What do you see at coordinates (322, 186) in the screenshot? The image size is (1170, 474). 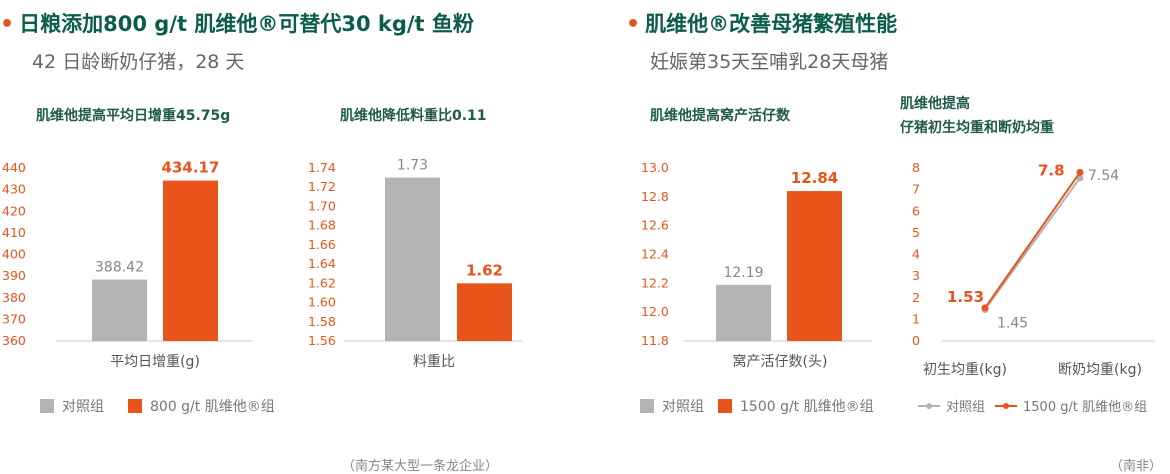 I see `y-tick-label: 1.72` at bounding box center [322, 186].